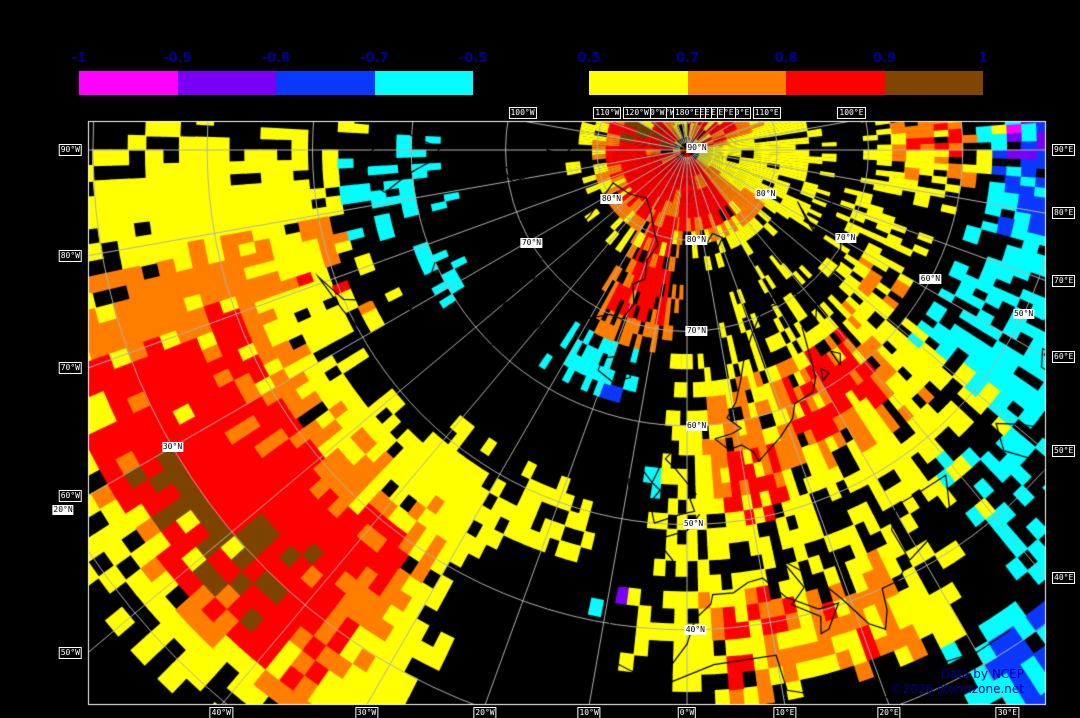  What do you see at coordinates (221, 712) in the screenshot?
I see `lon-edge-label: 40°W` at bounding box center [221, 712].